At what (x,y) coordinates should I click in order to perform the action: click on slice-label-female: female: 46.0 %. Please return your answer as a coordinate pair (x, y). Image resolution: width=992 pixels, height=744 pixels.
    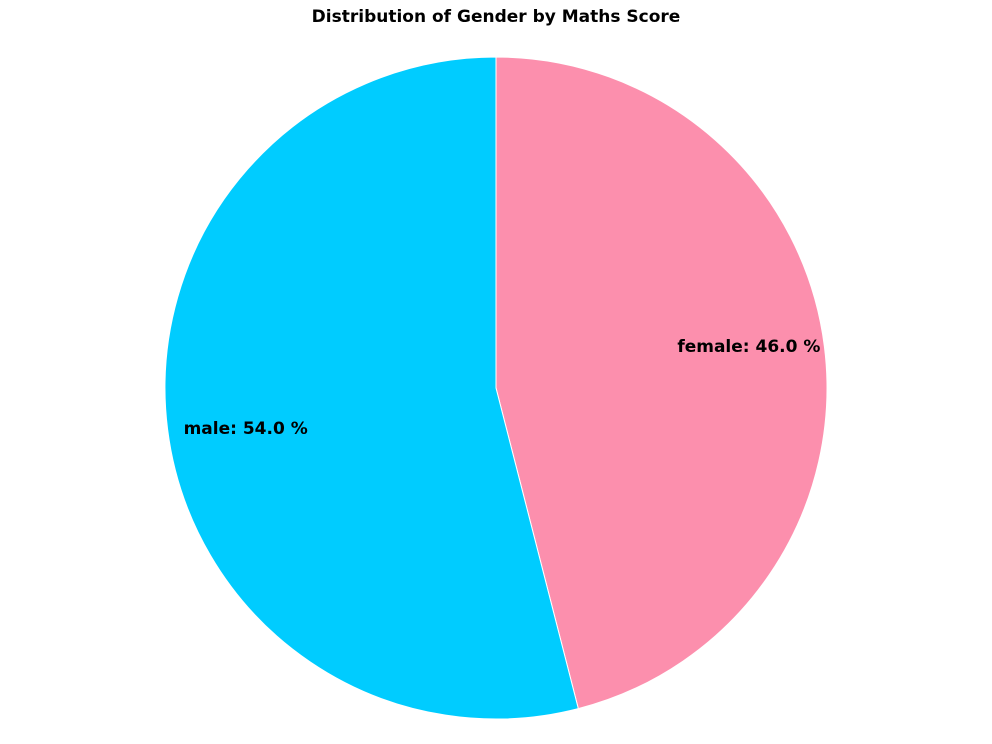
    Looking at the image, I should click on (748, 347).